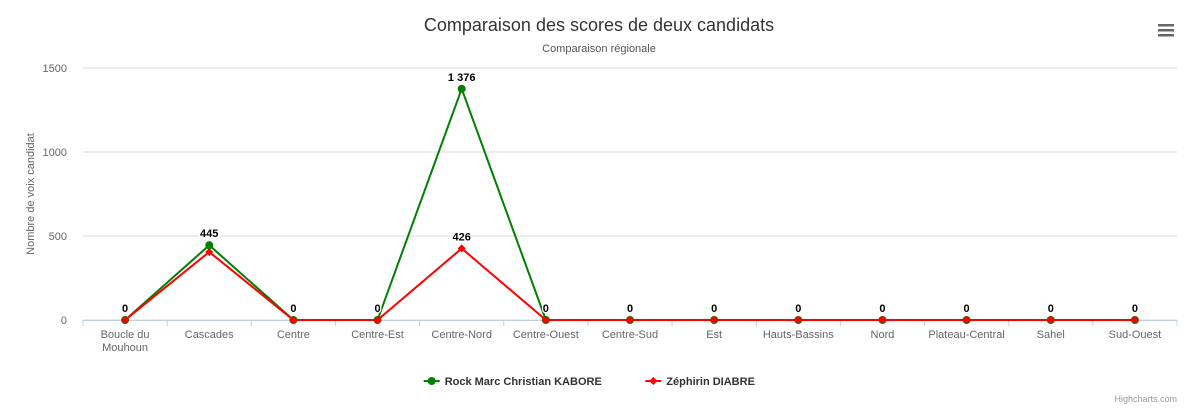 Image resolution: width=1200 pixels, height=413 pixels. Describe the element at coordinates (462, 78) in the screenshot. I see `data-label: 1 376` at that location.